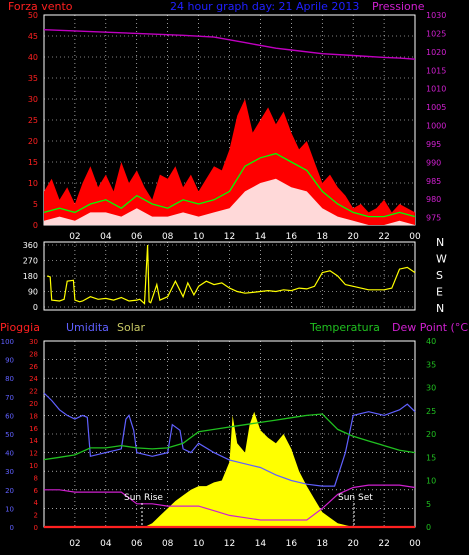 Image resolution: width=469 pixels, height=555 pixels. I want to click on humidity-tick-label: 60, so click(9, 416).